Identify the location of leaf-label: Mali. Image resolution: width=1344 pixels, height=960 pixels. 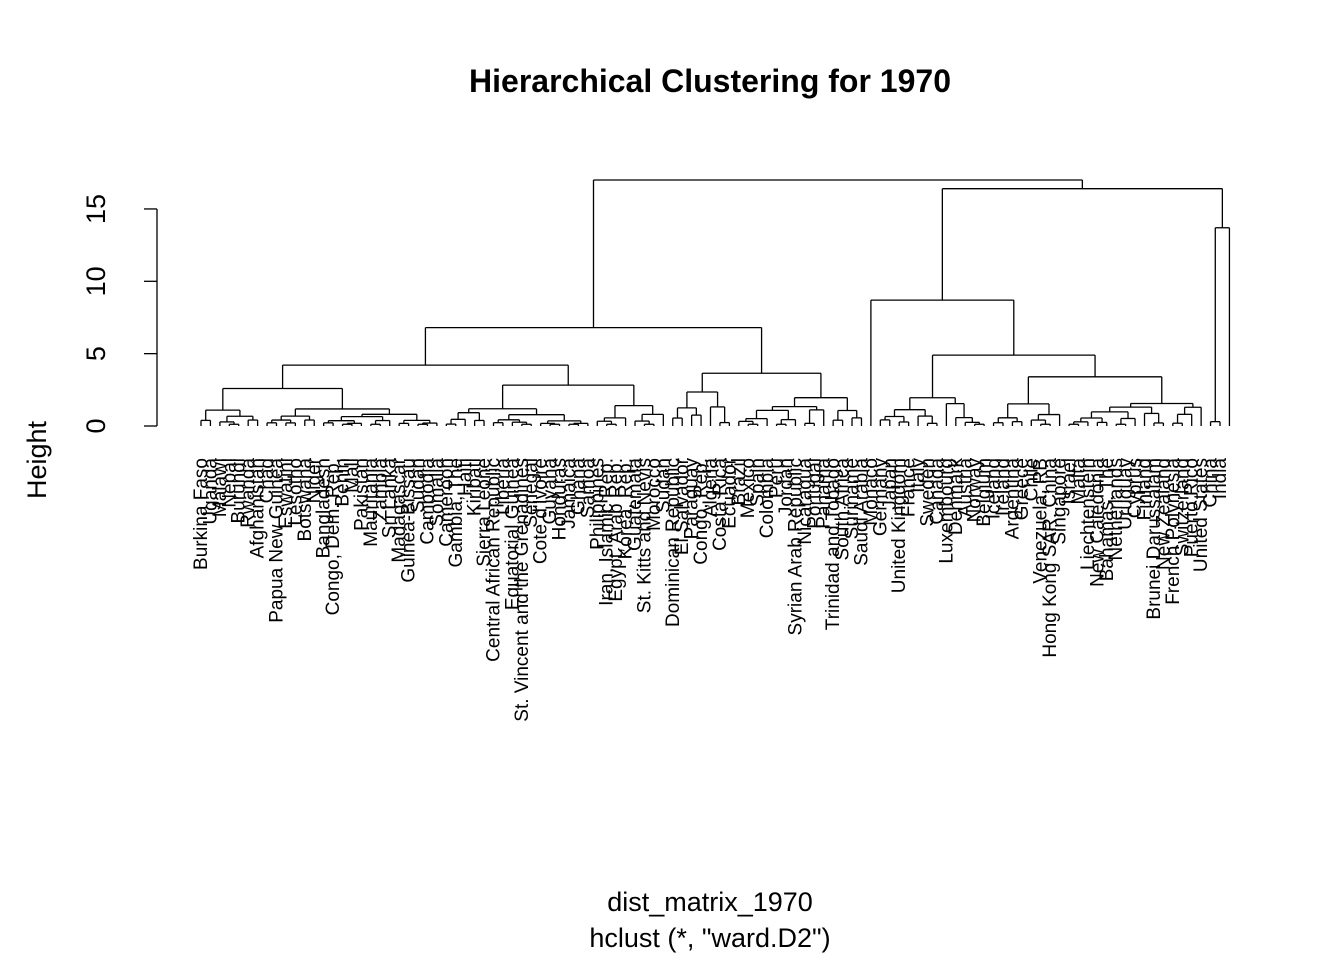
(352, 475).